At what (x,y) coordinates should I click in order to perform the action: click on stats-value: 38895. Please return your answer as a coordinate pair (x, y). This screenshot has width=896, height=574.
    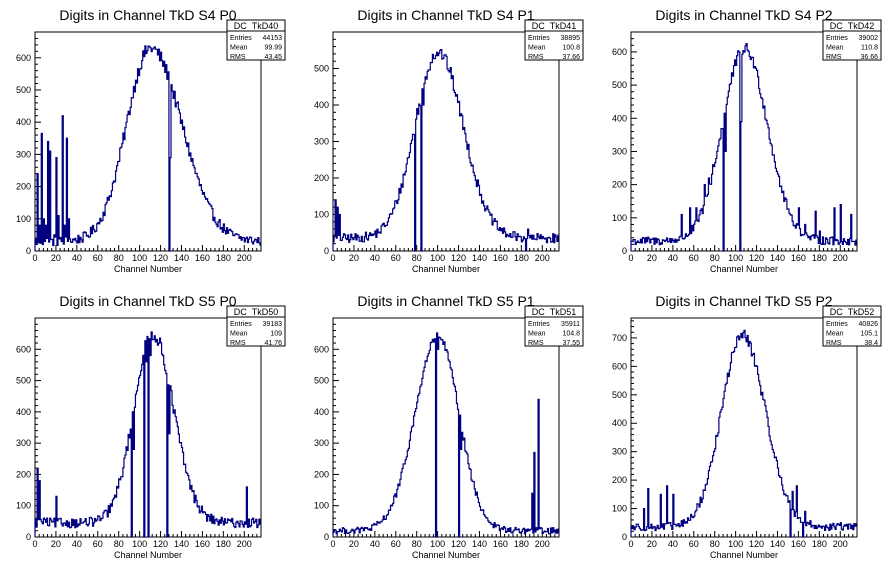
    Looking at the image, I should click on (571, 38).